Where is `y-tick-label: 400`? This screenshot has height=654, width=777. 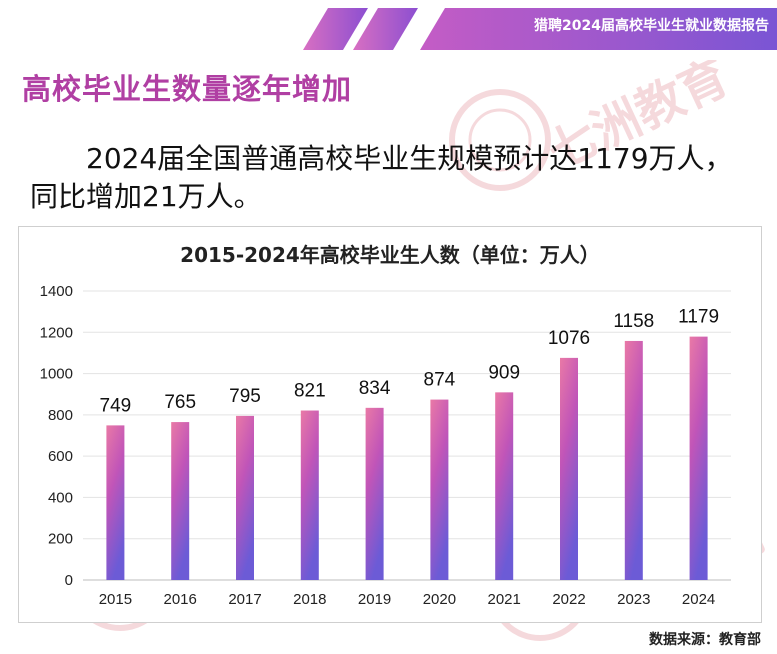 y-tick-label: 400 is located at coordinates (60, 497).